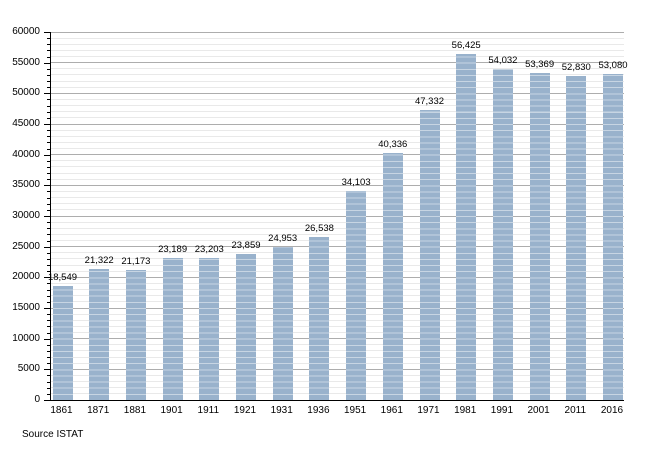 This screenshot has width=650, height=450. I want to click on y-axis-label: 20000, so click(26, 277).